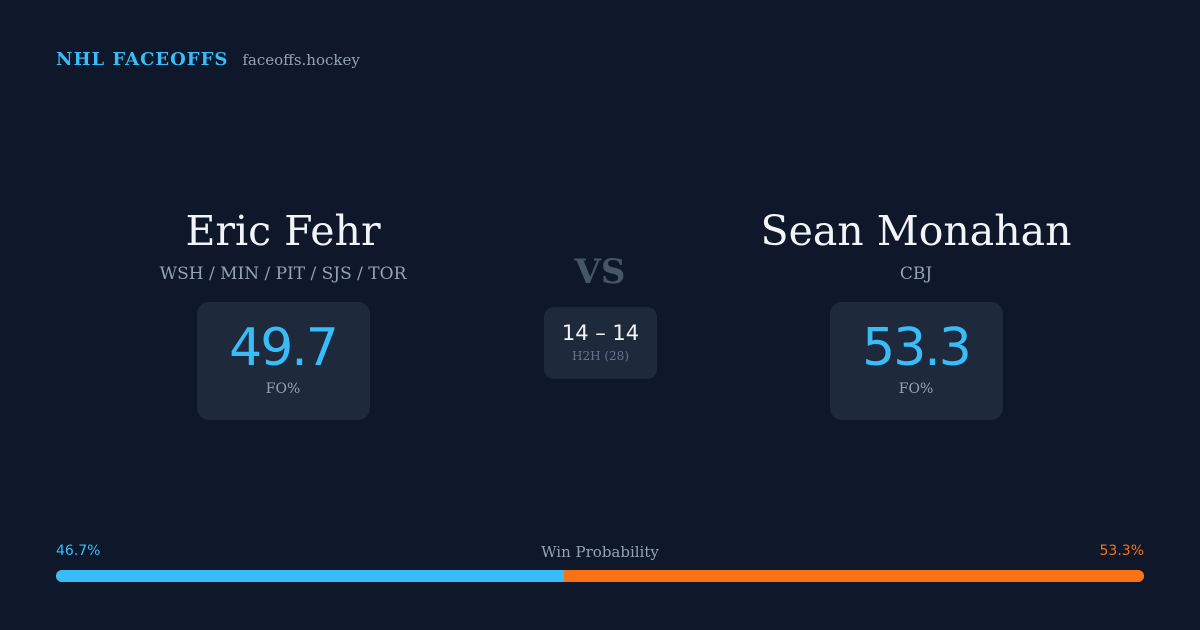  What do you see at coordinates (916, 274) in the screenshot?
I see `player-right-teams: CBJ` at bounding box center [916, 274].